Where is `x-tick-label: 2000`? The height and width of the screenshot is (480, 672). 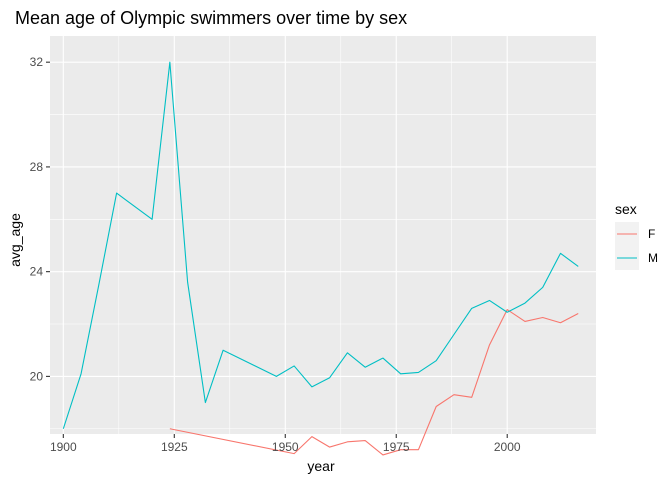 x-tick-label: 2000 is located at coordinates (507, 447).